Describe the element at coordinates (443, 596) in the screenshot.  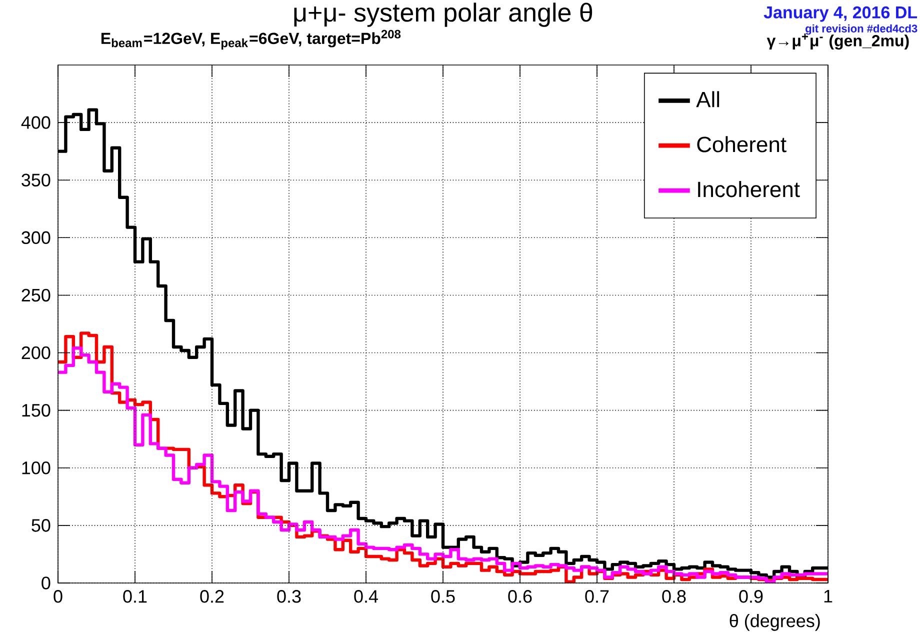
I see `x-tick-label: 0.5` at that location.